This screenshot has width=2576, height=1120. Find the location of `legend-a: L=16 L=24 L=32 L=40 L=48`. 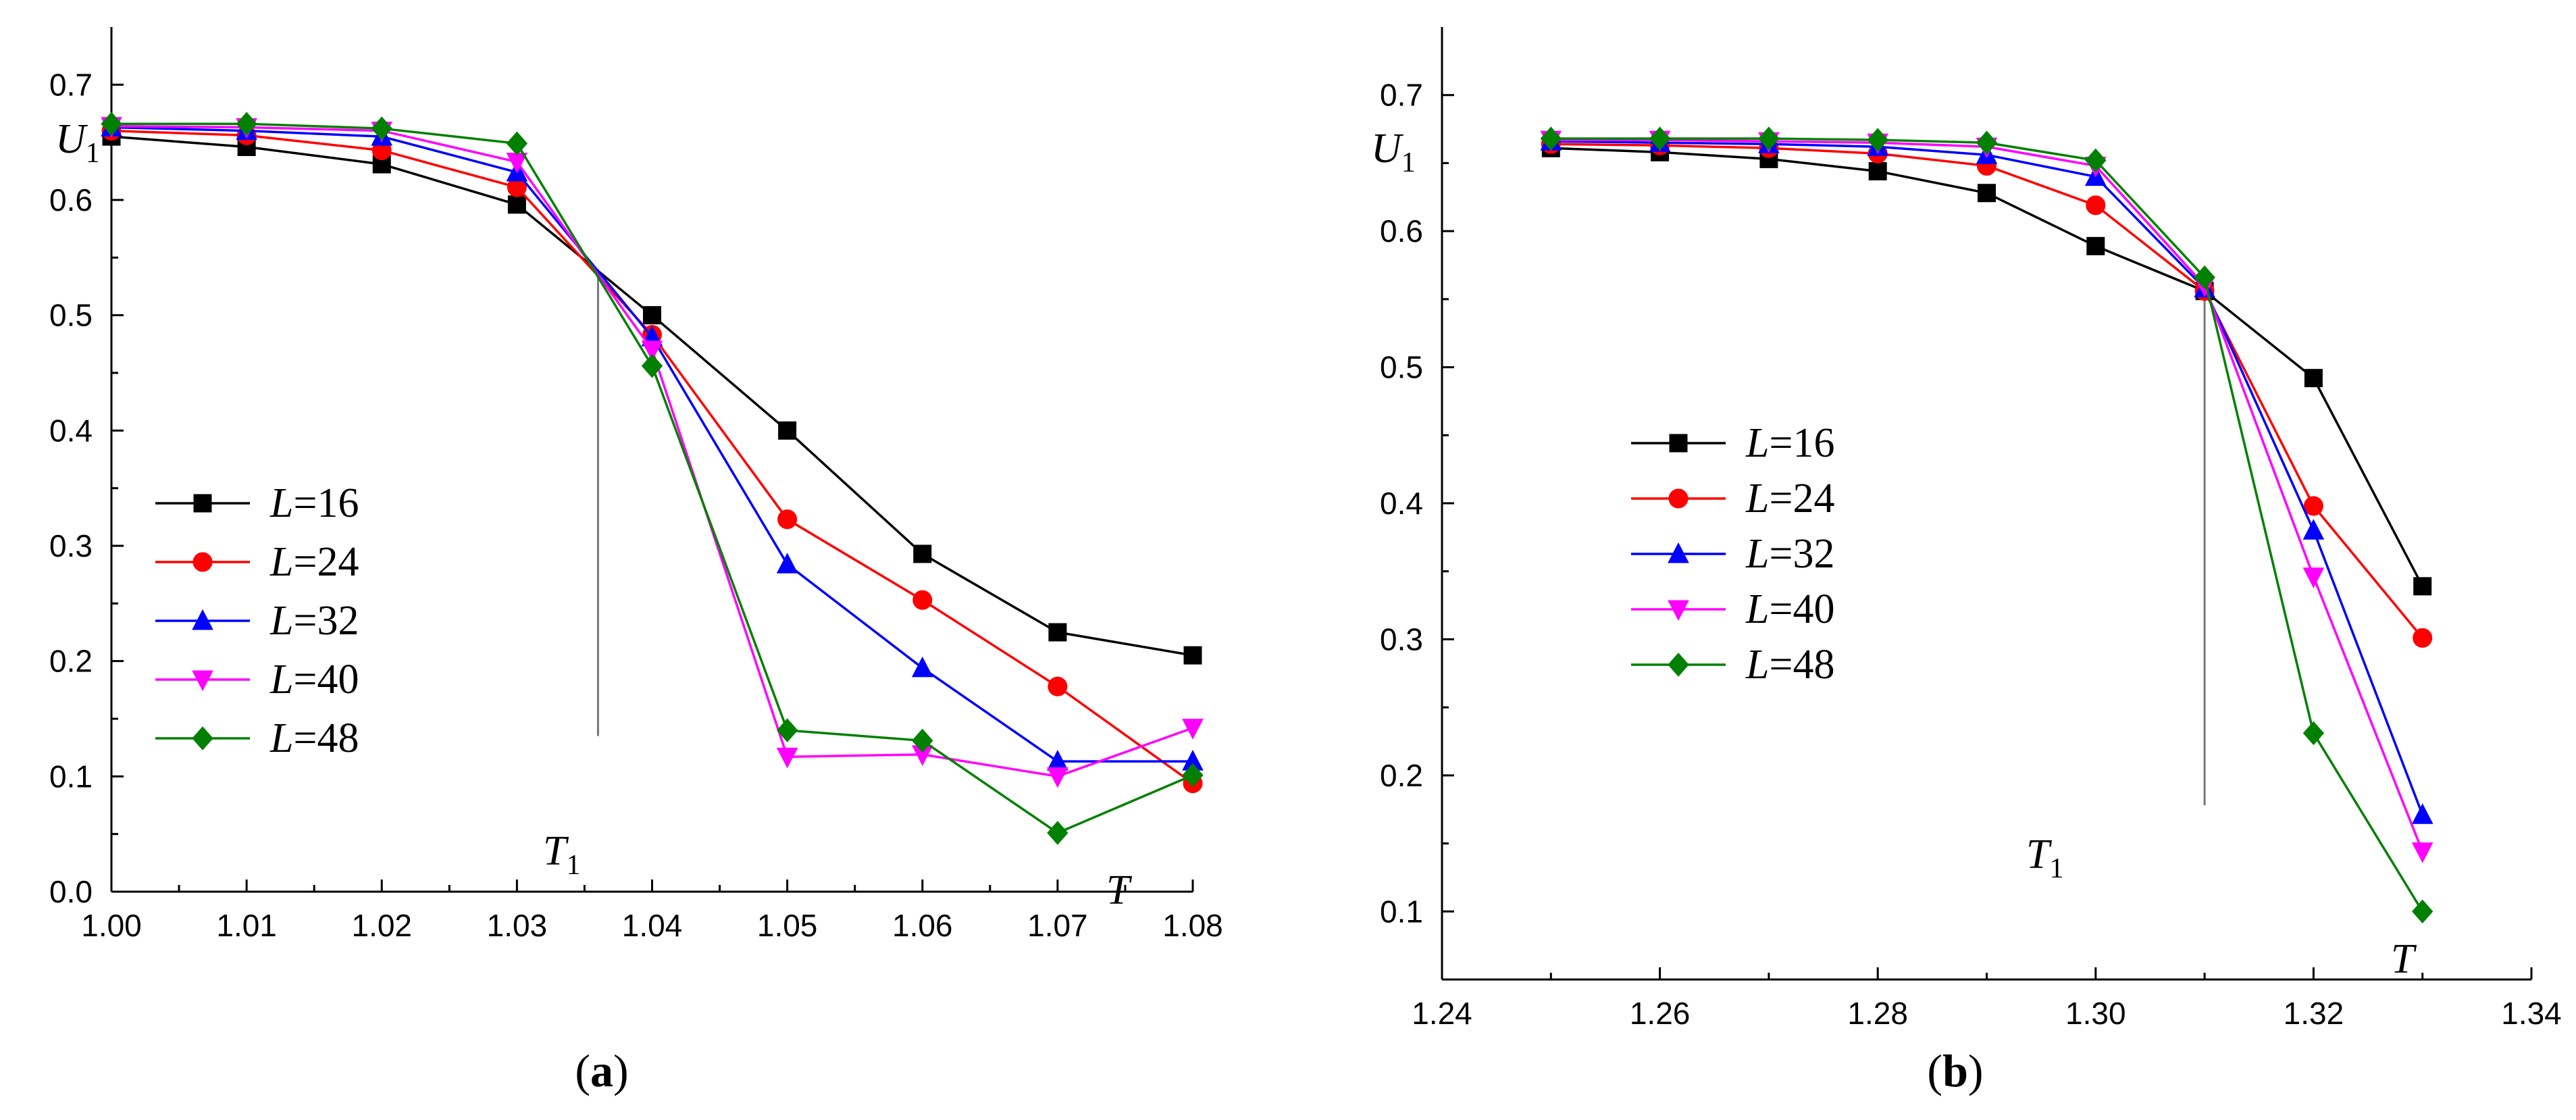

legend-a: L=16 L=24 L=32 L=40 L=48 is located at coordinates (257, 620).